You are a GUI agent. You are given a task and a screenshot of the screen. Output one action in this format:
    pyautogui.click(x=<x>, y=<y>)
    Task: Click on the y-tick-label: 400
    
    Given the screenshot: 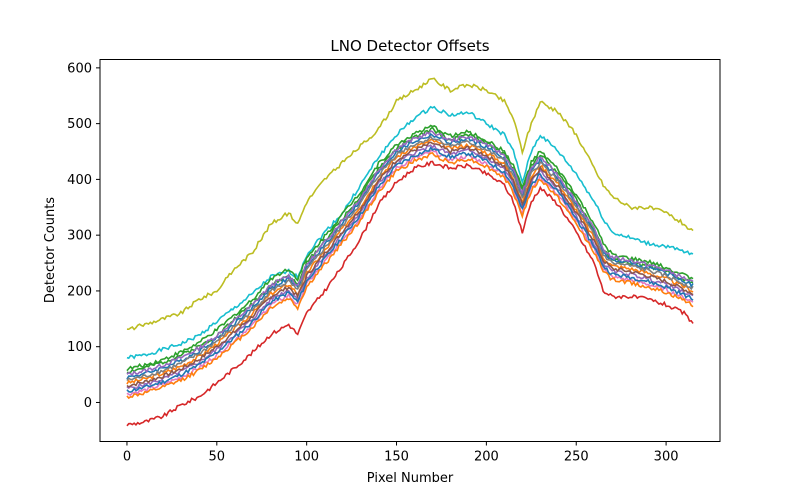 What is the action you would take?
    pyautogui.click(x=79, y=180)
    